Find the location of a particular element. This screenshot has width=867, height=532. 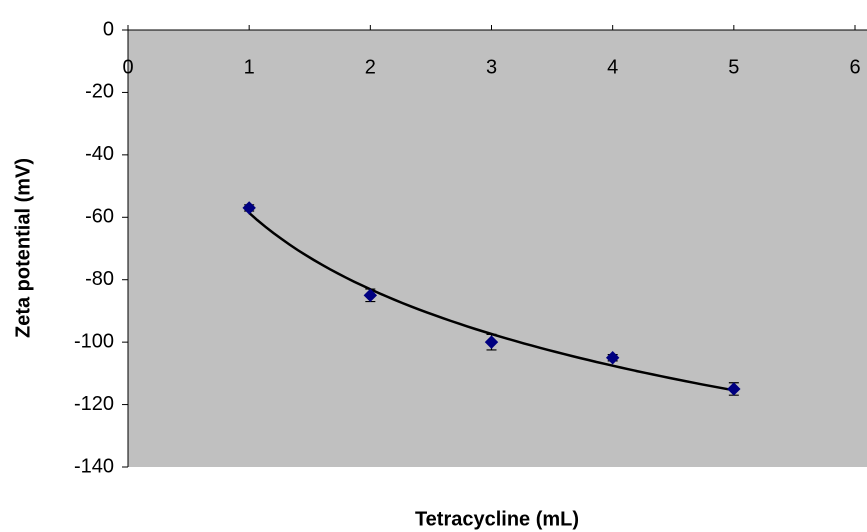

x-axis-title: Tetracycline (mL) is located at coordinates (497, 519).